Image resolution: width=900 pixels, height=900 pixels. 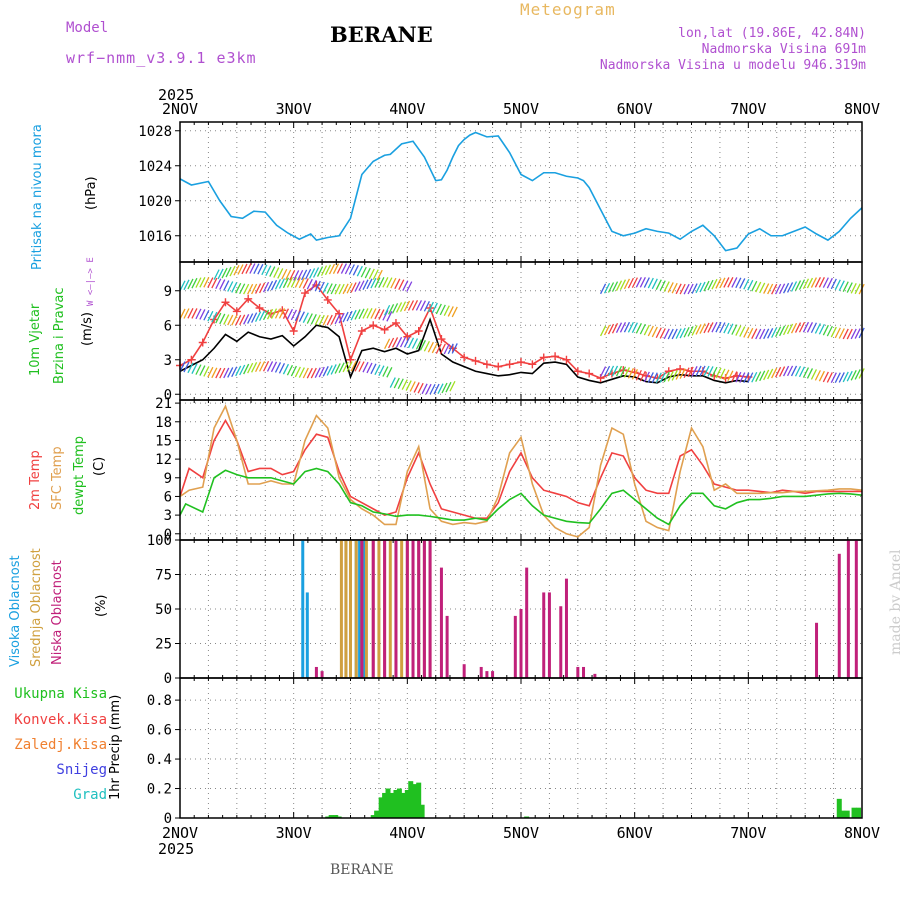 What do you see at coordinates (60, 694) in the screenshot?
I see `legend-ukupna: Ukupna Kisa` at bounding box center [60, 694].